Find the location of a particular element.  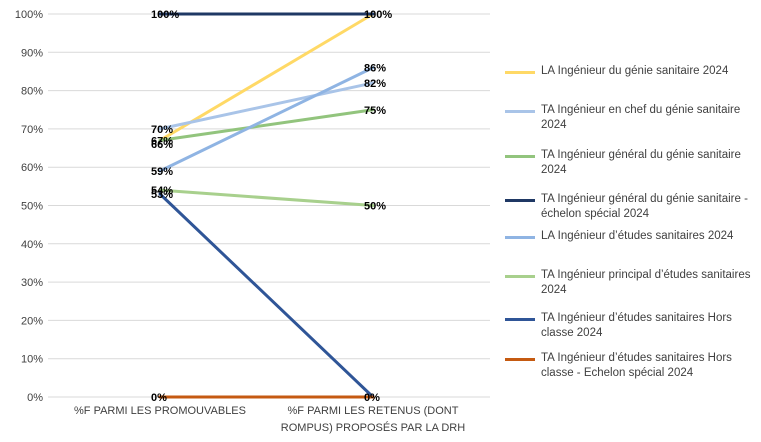

legend-label: LA Ingénieur du génie sanitaire 2024 is located at coordinates (635, 71).